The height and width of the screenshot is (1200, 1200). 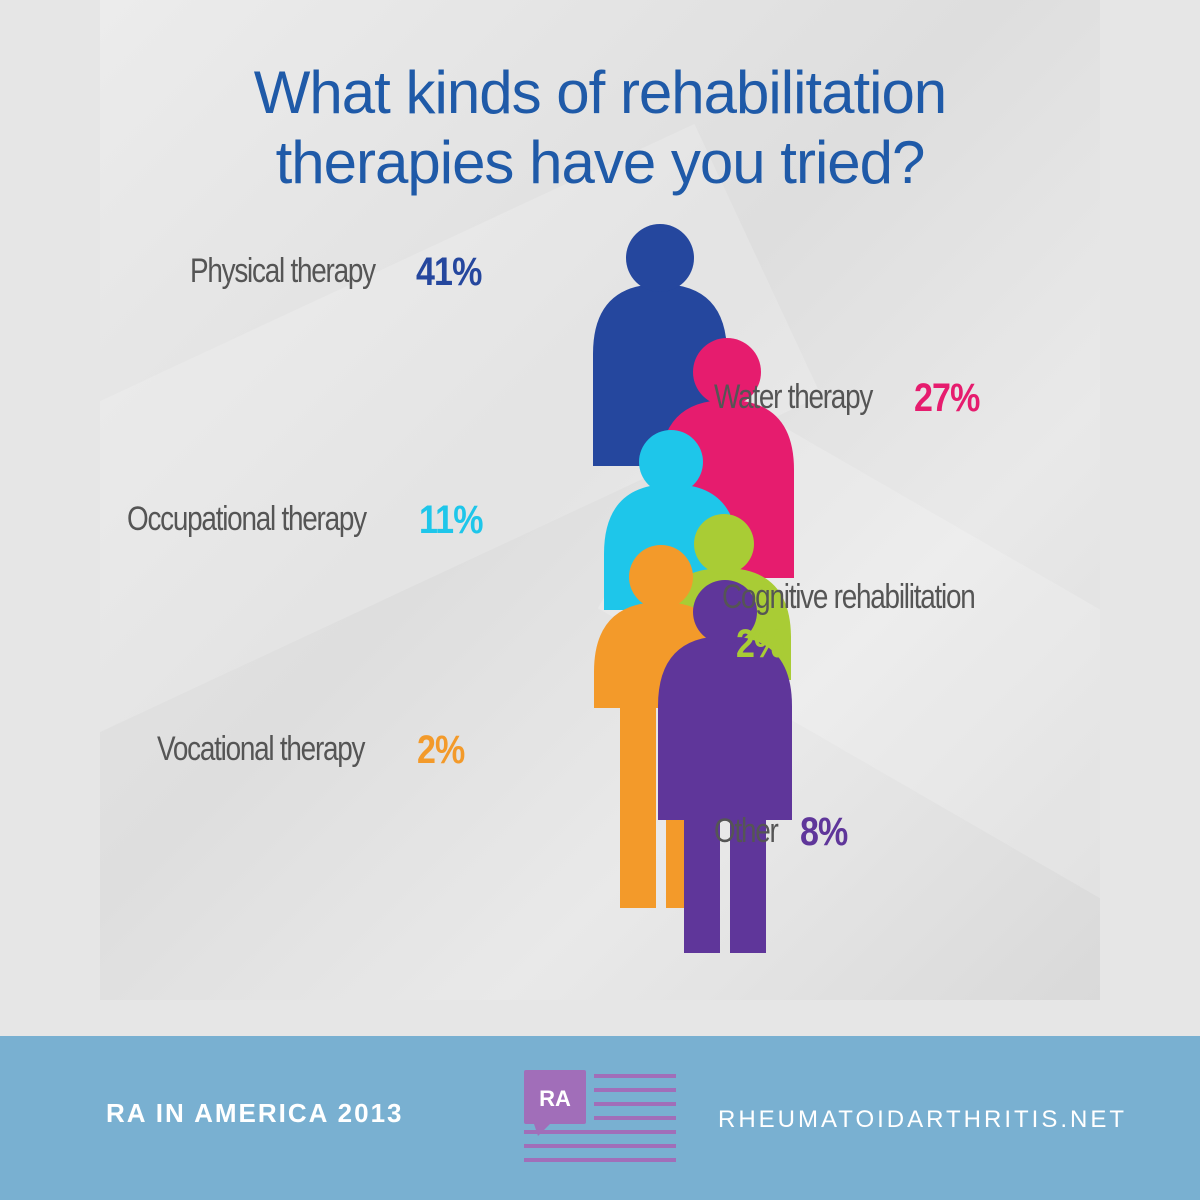 What do you see at coordinates (255, 1113) in the screenshot?
I see `footer-campaign-title: RA IN AMERICA 2013` at bounding box center [255, 1113].